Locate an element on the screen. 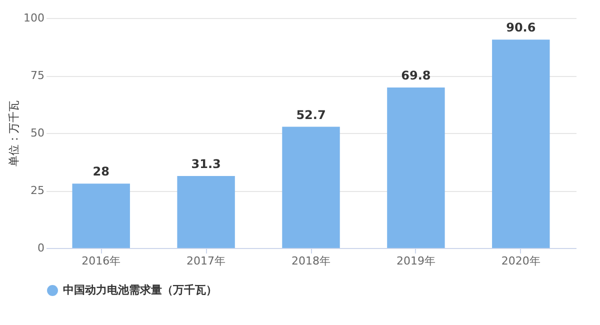  y-tick-label: 25 is located at coordinates (37, 190).